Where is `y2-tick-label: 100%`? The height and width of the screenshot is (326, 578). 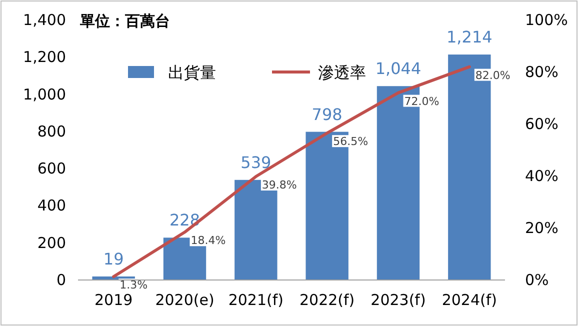 y2-tick-label: 100% is located at coordinates (546, 20).